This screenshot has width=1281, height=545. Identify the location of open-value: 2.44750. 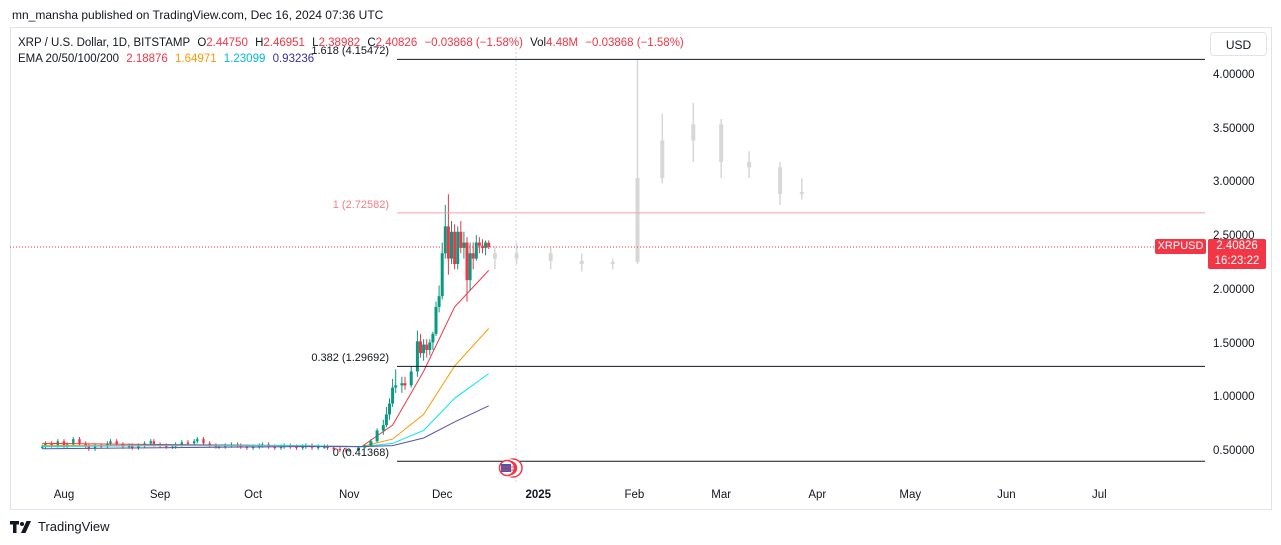
(227, 43).